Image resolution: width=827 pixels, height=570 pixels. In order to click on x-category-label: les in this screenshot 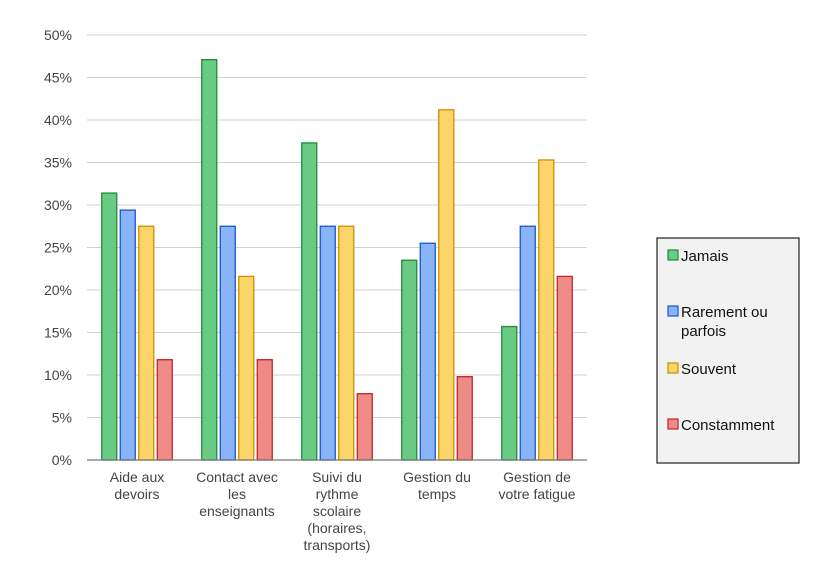, I will do `click(237, 494)`.